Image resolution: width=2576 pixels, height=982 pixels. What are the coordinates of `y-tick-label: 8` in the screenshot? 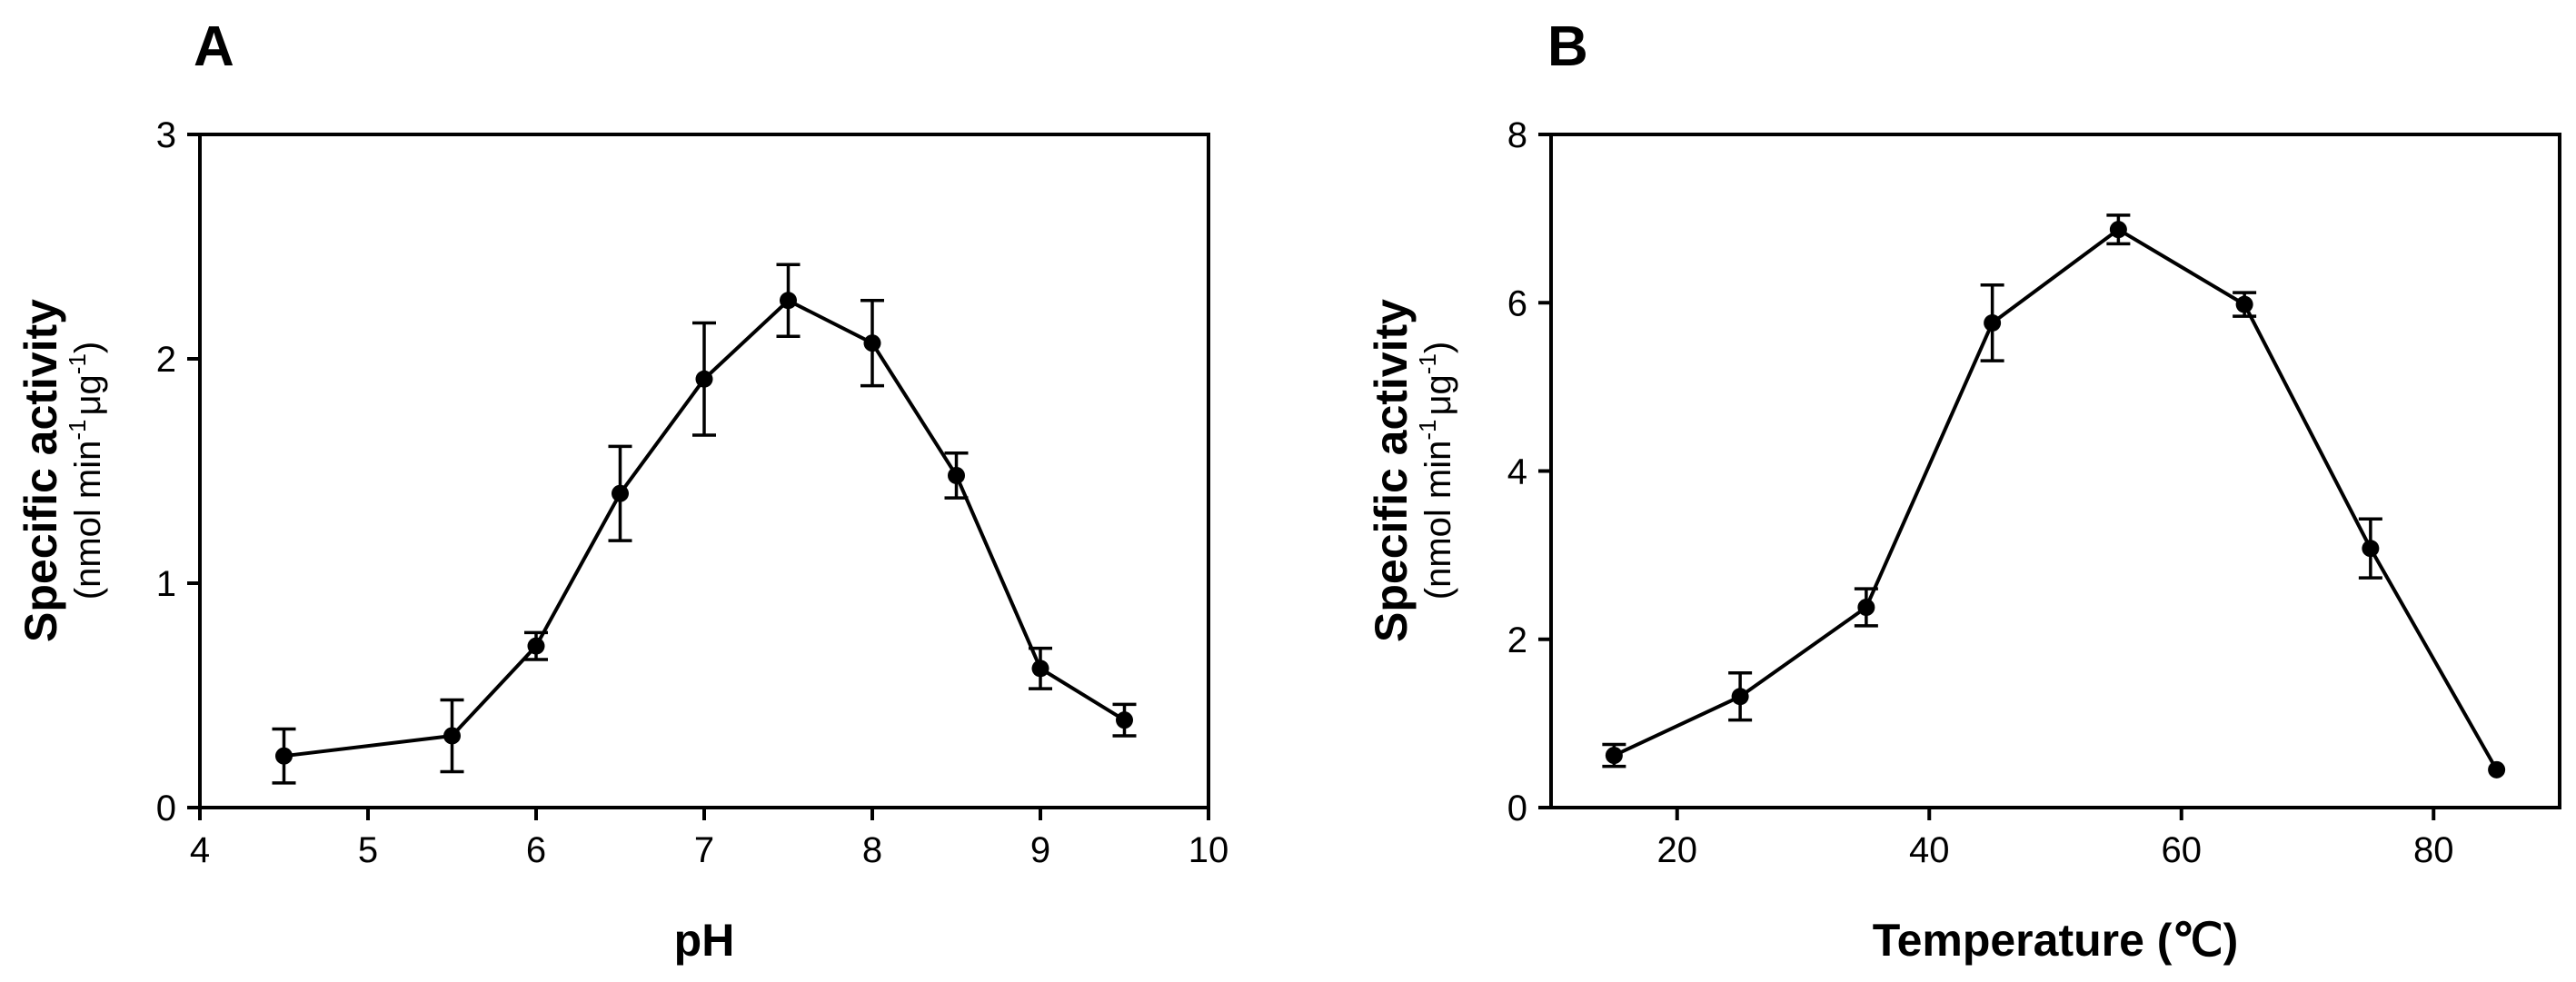 It's located at (1517, 135).